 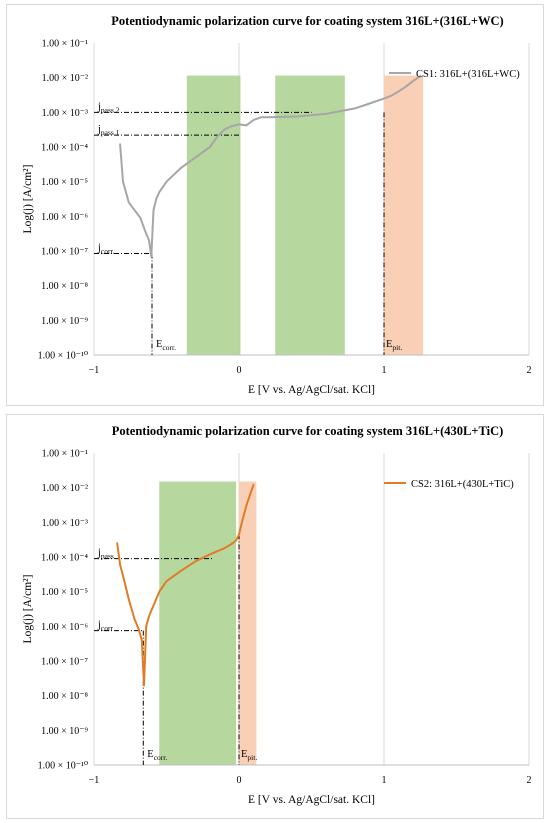 I want to click on label-jcorr-sub: corr., so click(x=108, y=250).